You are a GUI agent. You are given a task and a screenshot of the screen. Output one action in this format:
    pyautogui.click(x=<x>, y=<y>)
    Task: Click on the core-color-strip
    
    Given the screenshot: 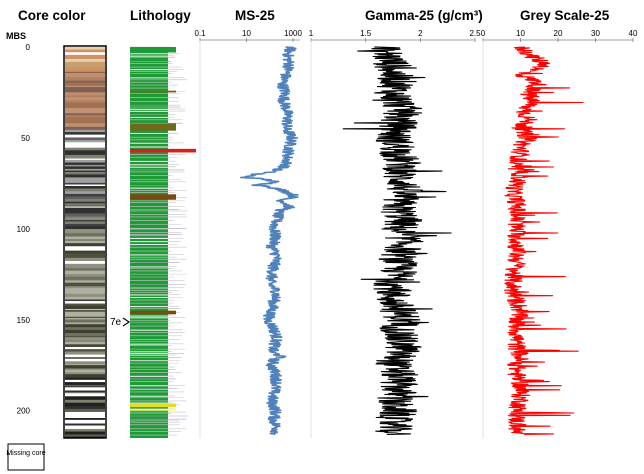 What is the action you would take?
    pyautogui.click(x=85, y=242)
    